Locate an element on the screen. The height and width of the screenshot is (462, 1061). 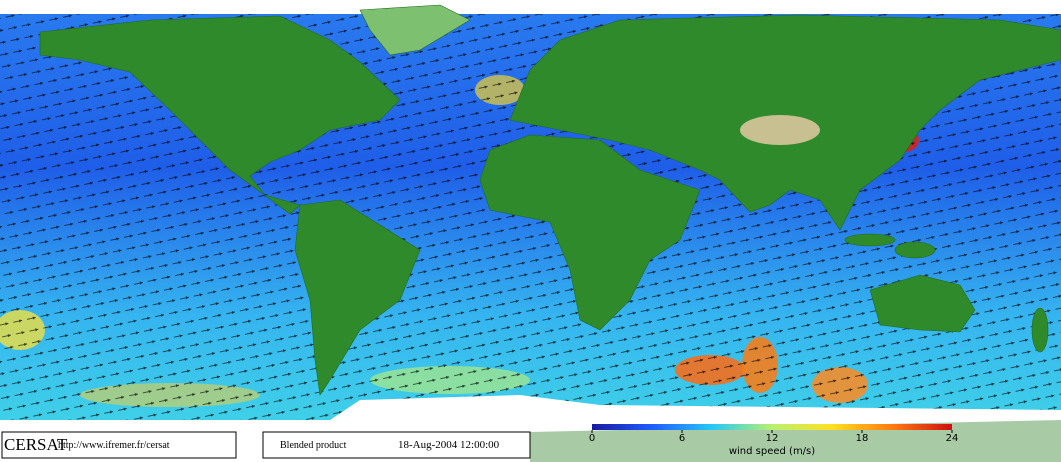
product-box is located at coordinates (396, 445).